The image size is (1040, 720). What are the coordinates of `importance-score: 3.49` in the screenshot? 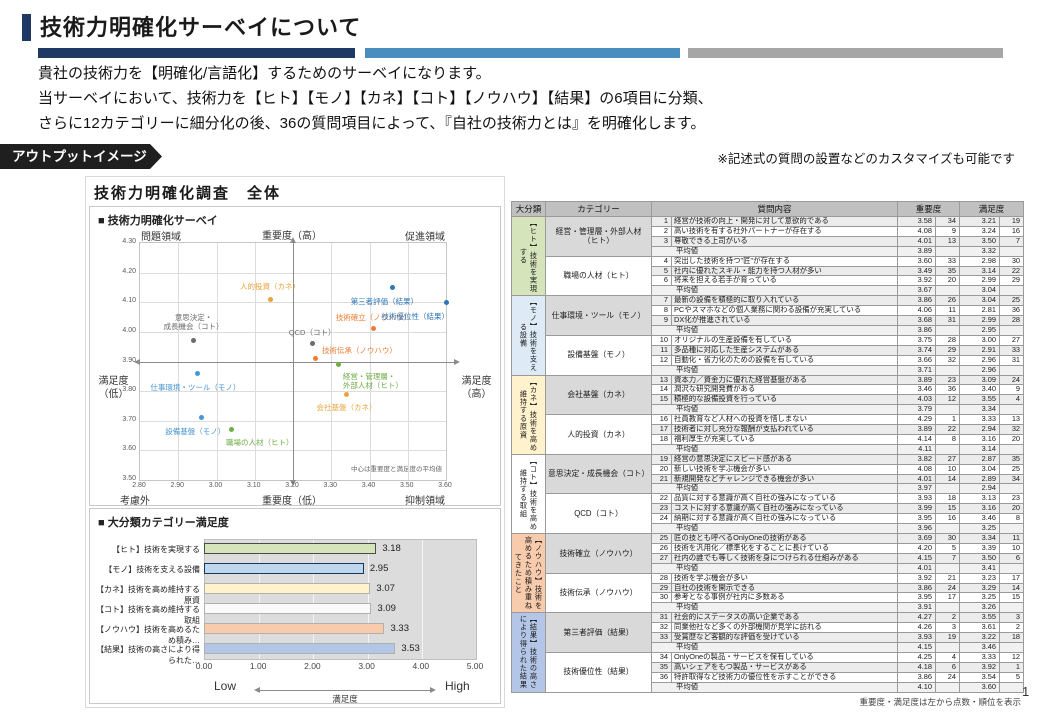 It's located at (917, 271).